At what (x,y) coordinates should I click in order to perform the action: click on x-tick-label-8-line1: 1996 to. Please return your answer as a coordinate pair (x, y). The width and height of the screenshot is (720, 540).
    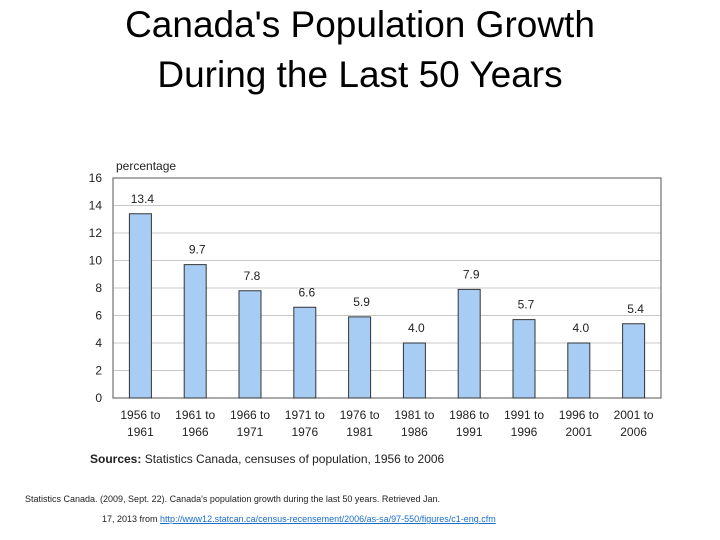
    Looking at the image, I should click on (579, 415).